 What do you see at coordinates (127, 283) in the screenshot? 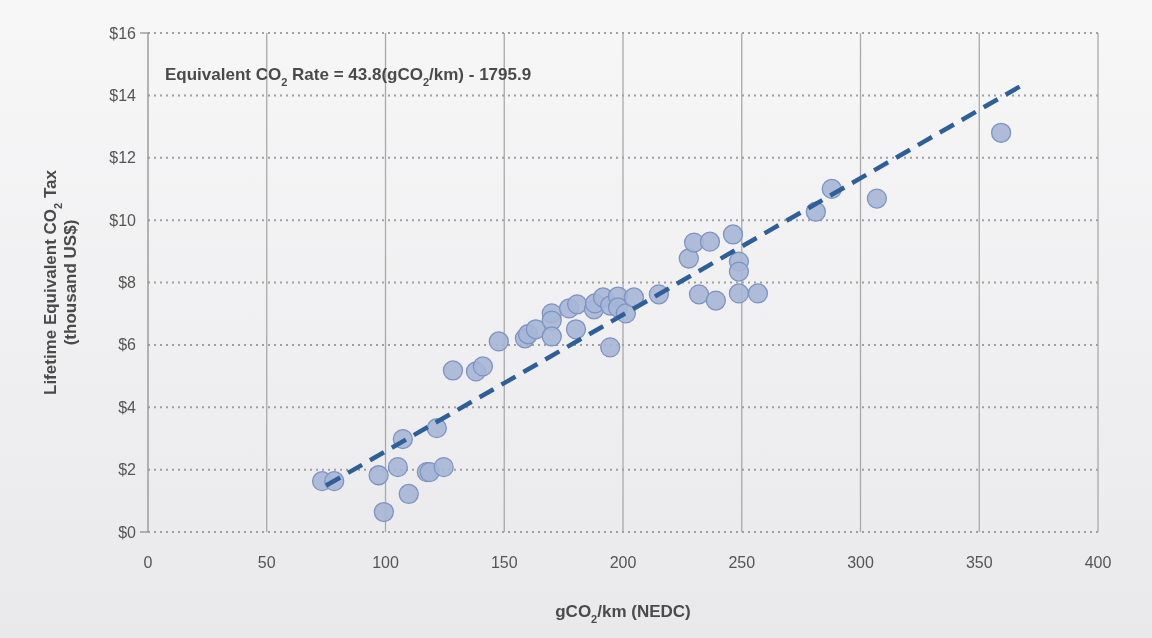
I see `y-tick-label: $8` at bounding box center [127, 283].